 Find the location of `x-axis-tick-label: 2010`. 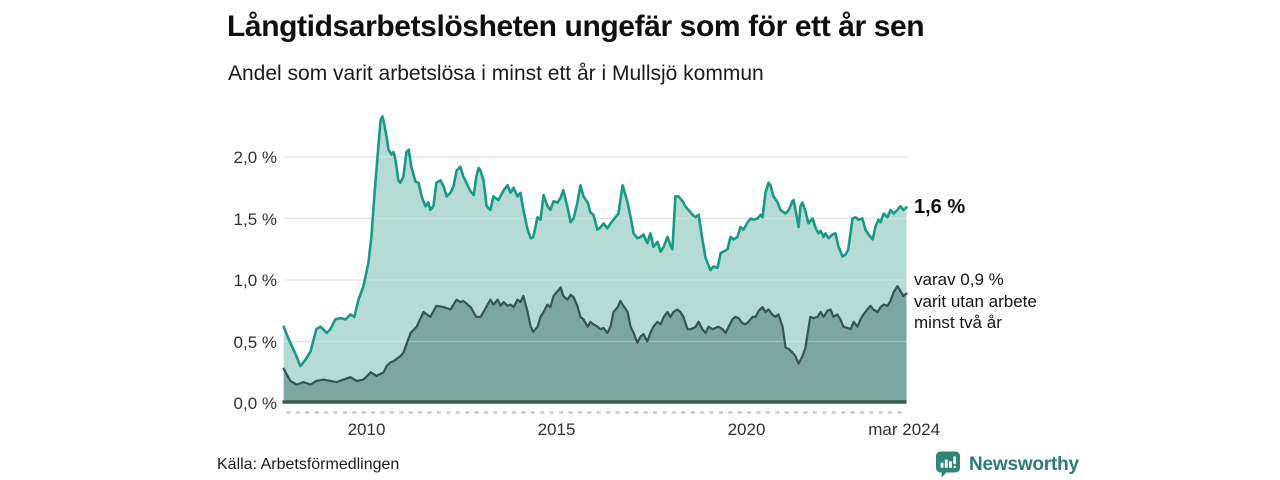

x-axis-tick-label: 2010 is located at coordinates (366, 429).